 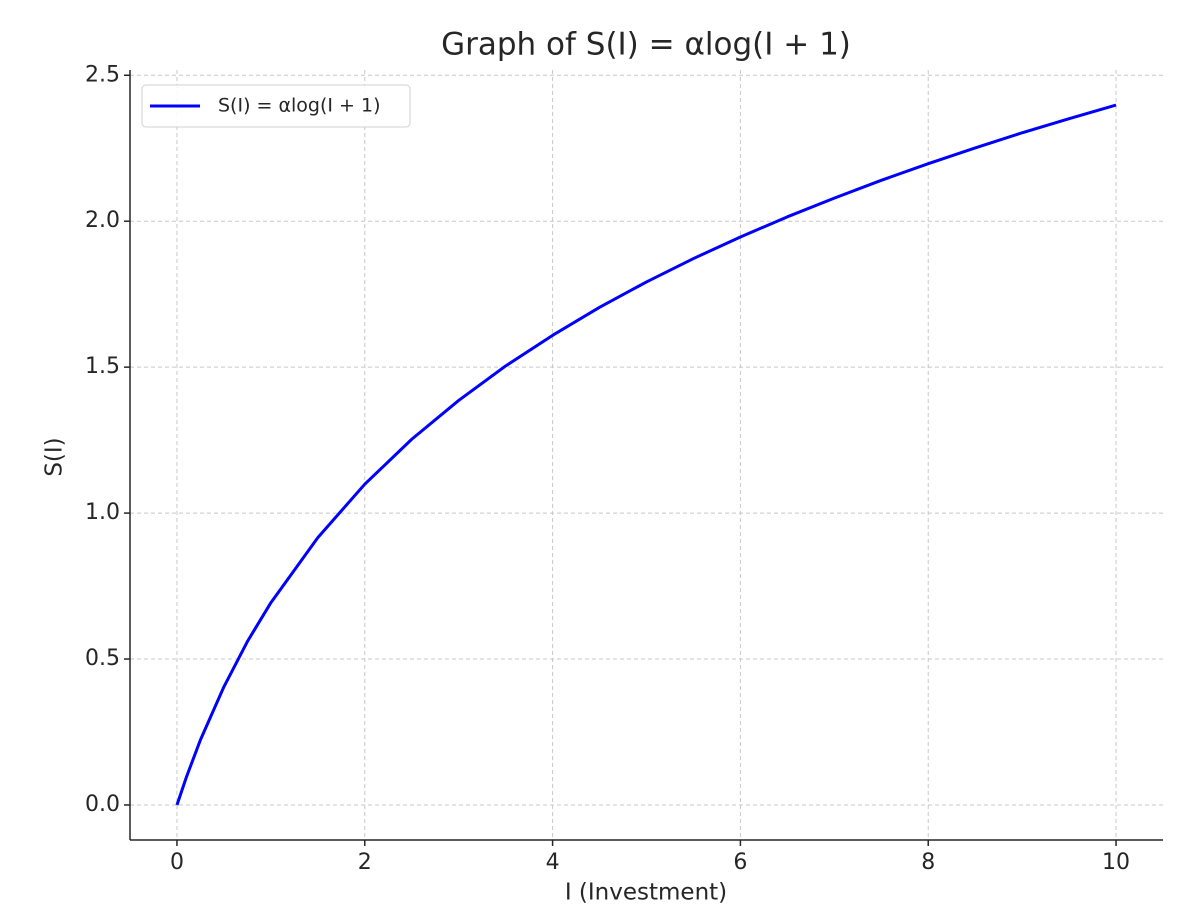 What do you see at coordinates (102, 74) in the screenshot?
I see `y-tick-label: 2.5` at bounding box center [102, 74].